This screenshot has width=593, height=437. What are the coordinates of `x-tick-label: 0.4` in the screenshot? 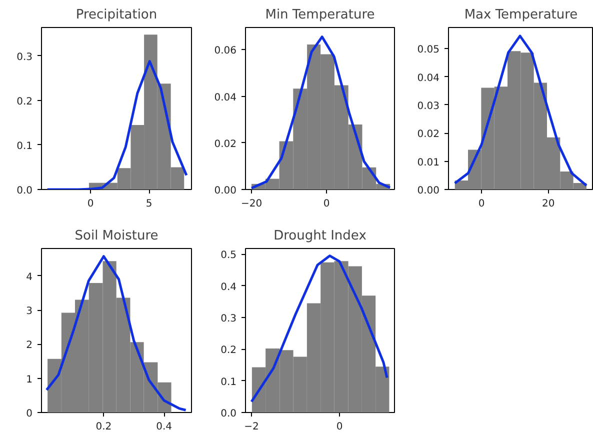 It's located at (164, 427).